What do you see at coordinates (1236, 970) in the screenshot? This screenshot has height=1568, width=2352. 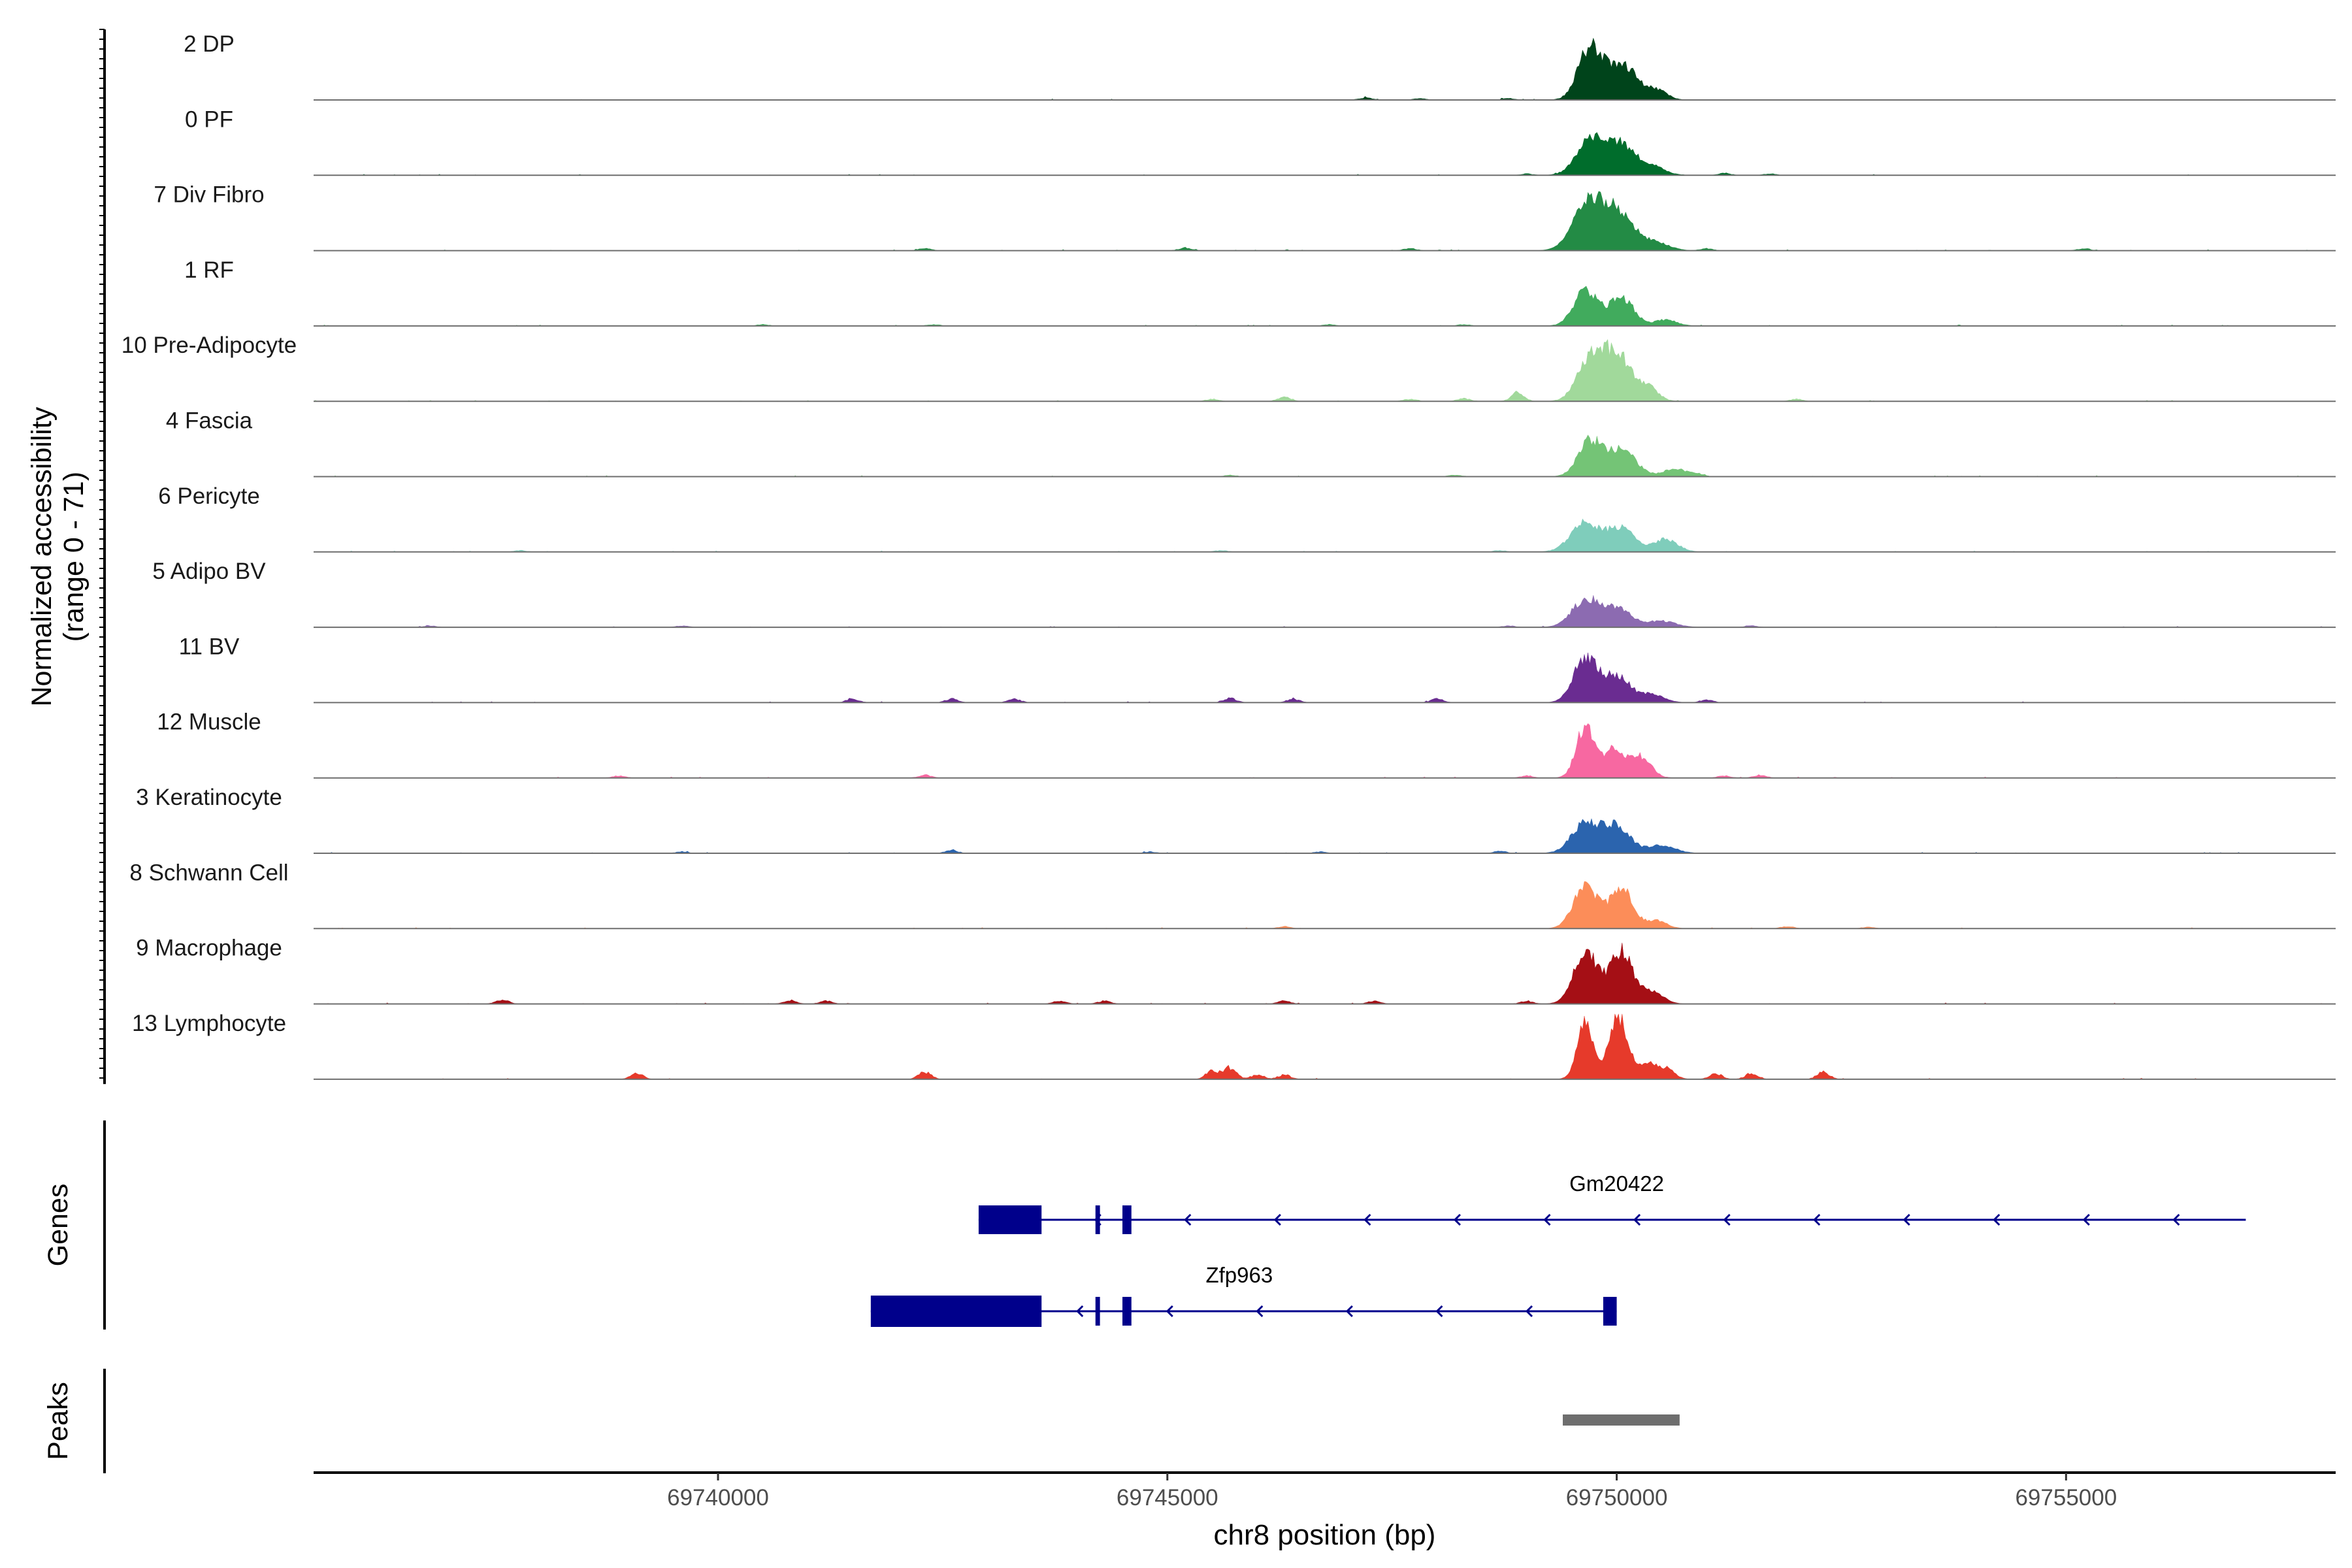 I see `coverage-track: 9 Macrophage` at bounding box center [1236, 970].